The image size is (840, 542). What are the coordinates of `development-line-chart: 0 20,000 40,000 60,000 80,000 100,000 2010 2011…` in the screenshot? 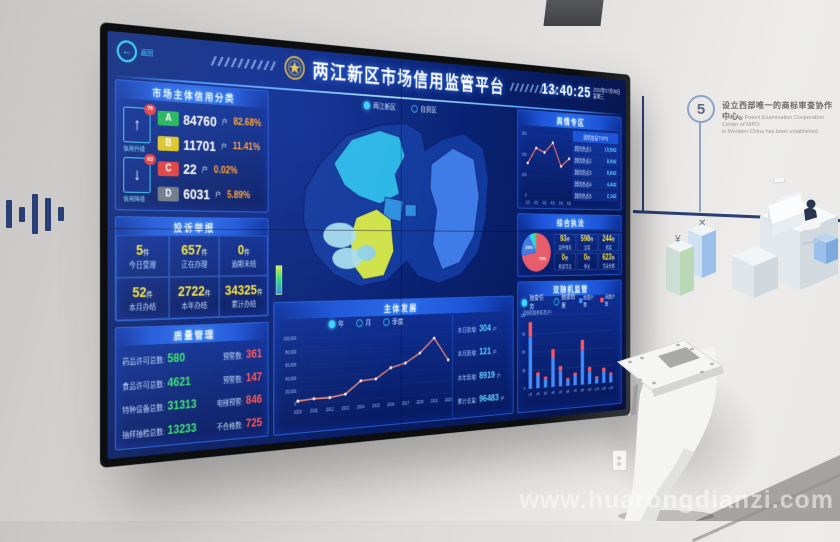 It's located at (367, 370).